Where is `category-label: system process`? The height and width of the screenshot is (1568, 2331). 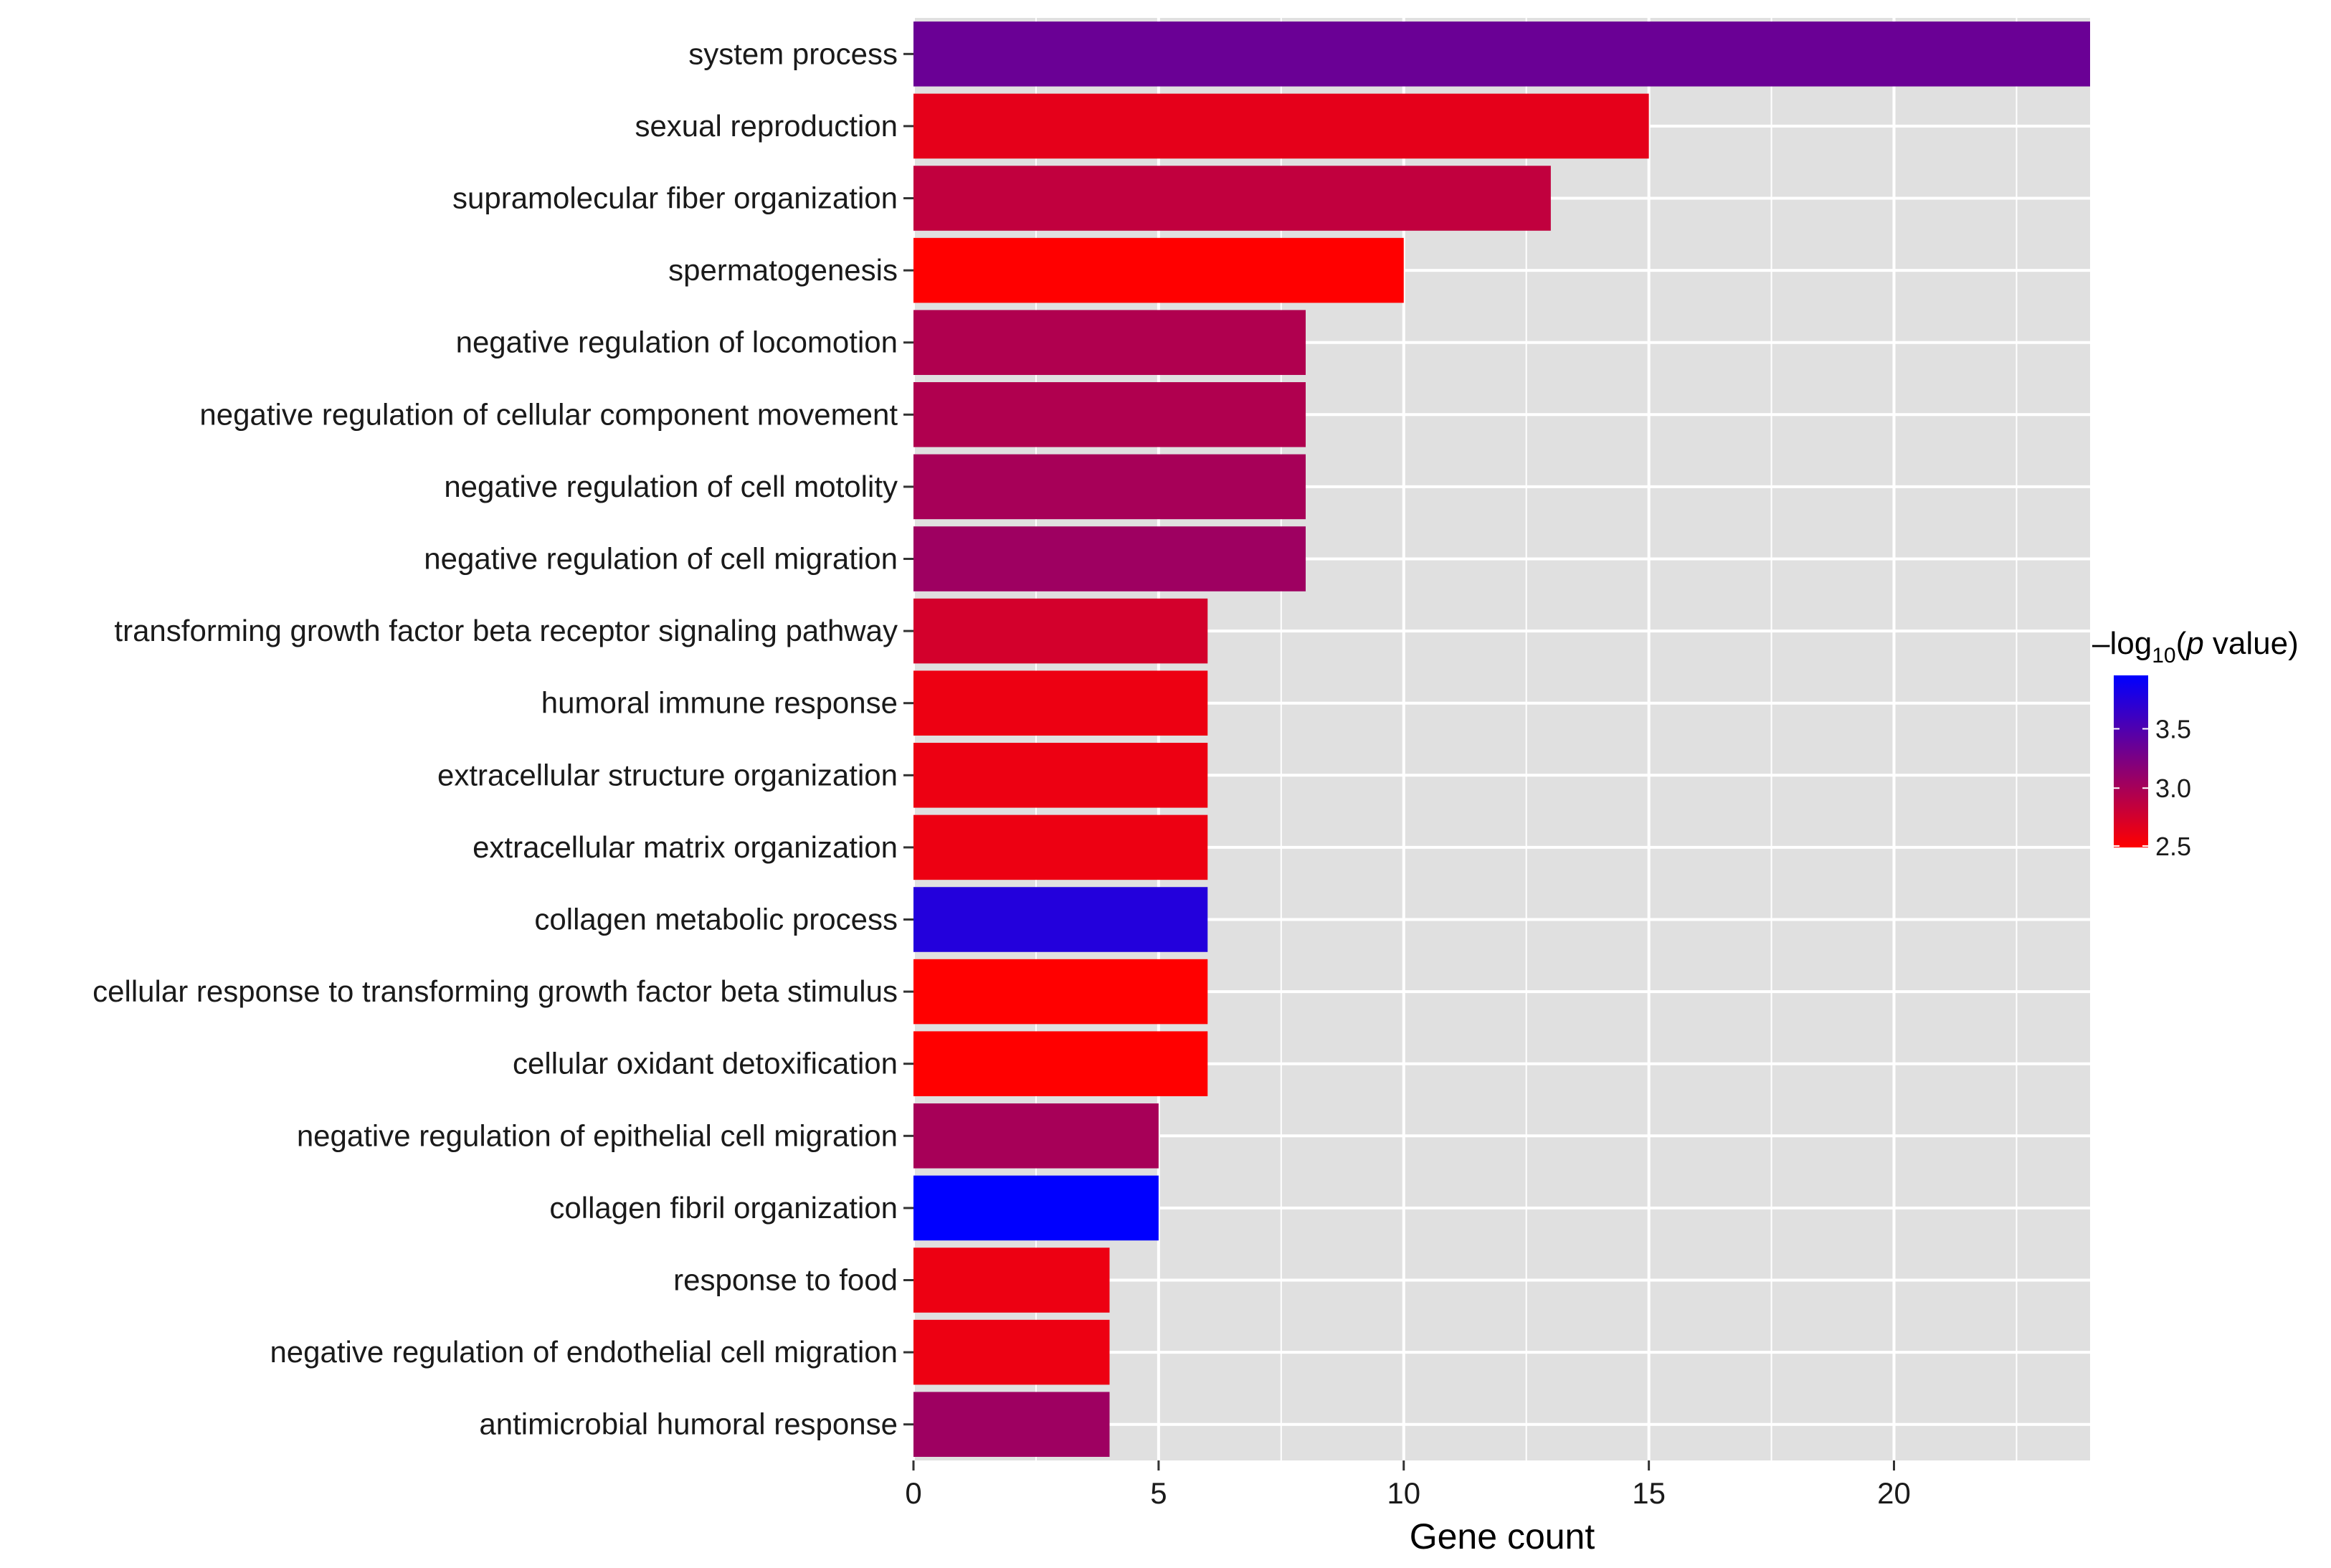
category-label: system process is located at coordinates (793, 53).